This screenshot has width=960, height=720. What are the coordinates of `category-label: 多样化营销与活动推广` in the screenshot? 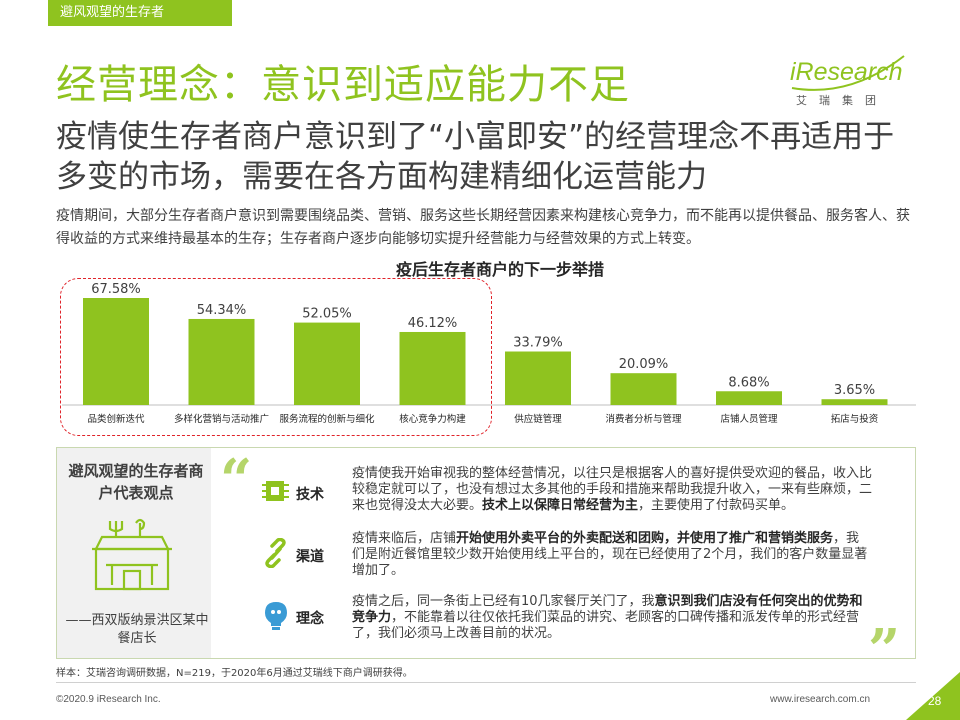 It's located at (221, 419).